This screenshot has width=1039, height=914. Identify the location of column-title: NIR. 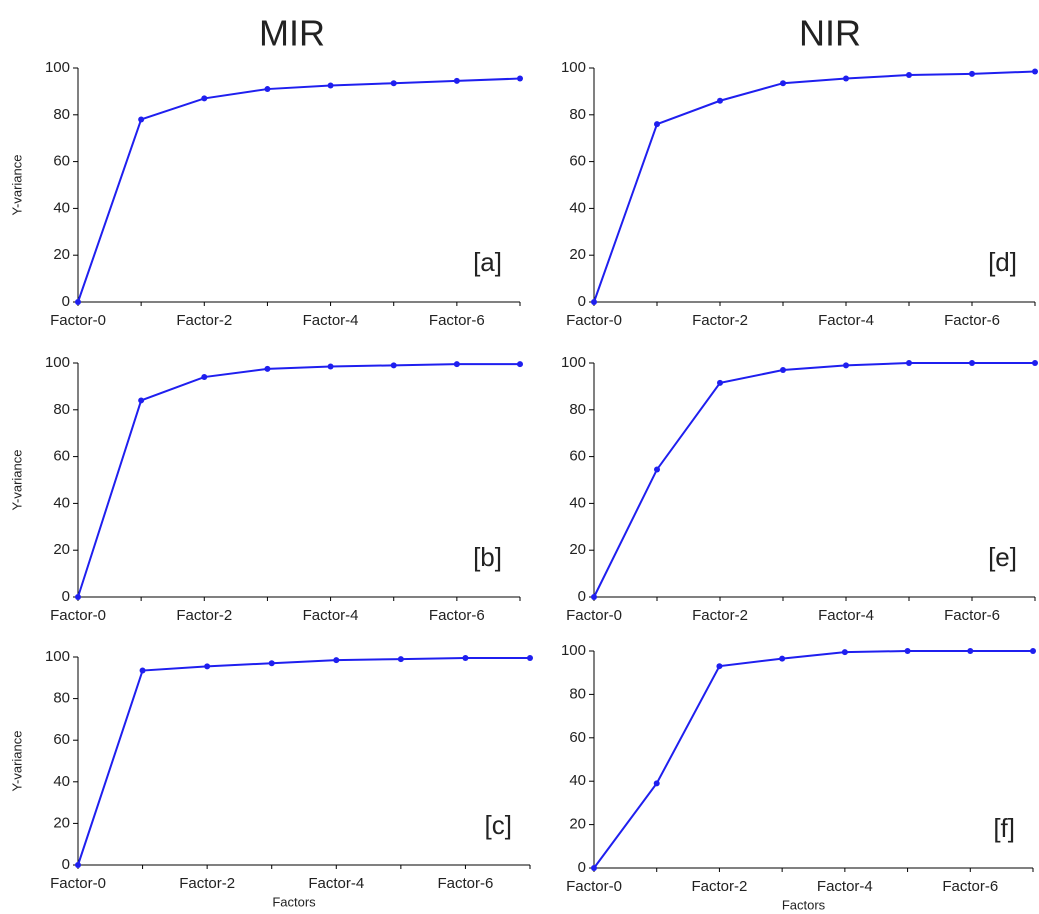
(830, 33).